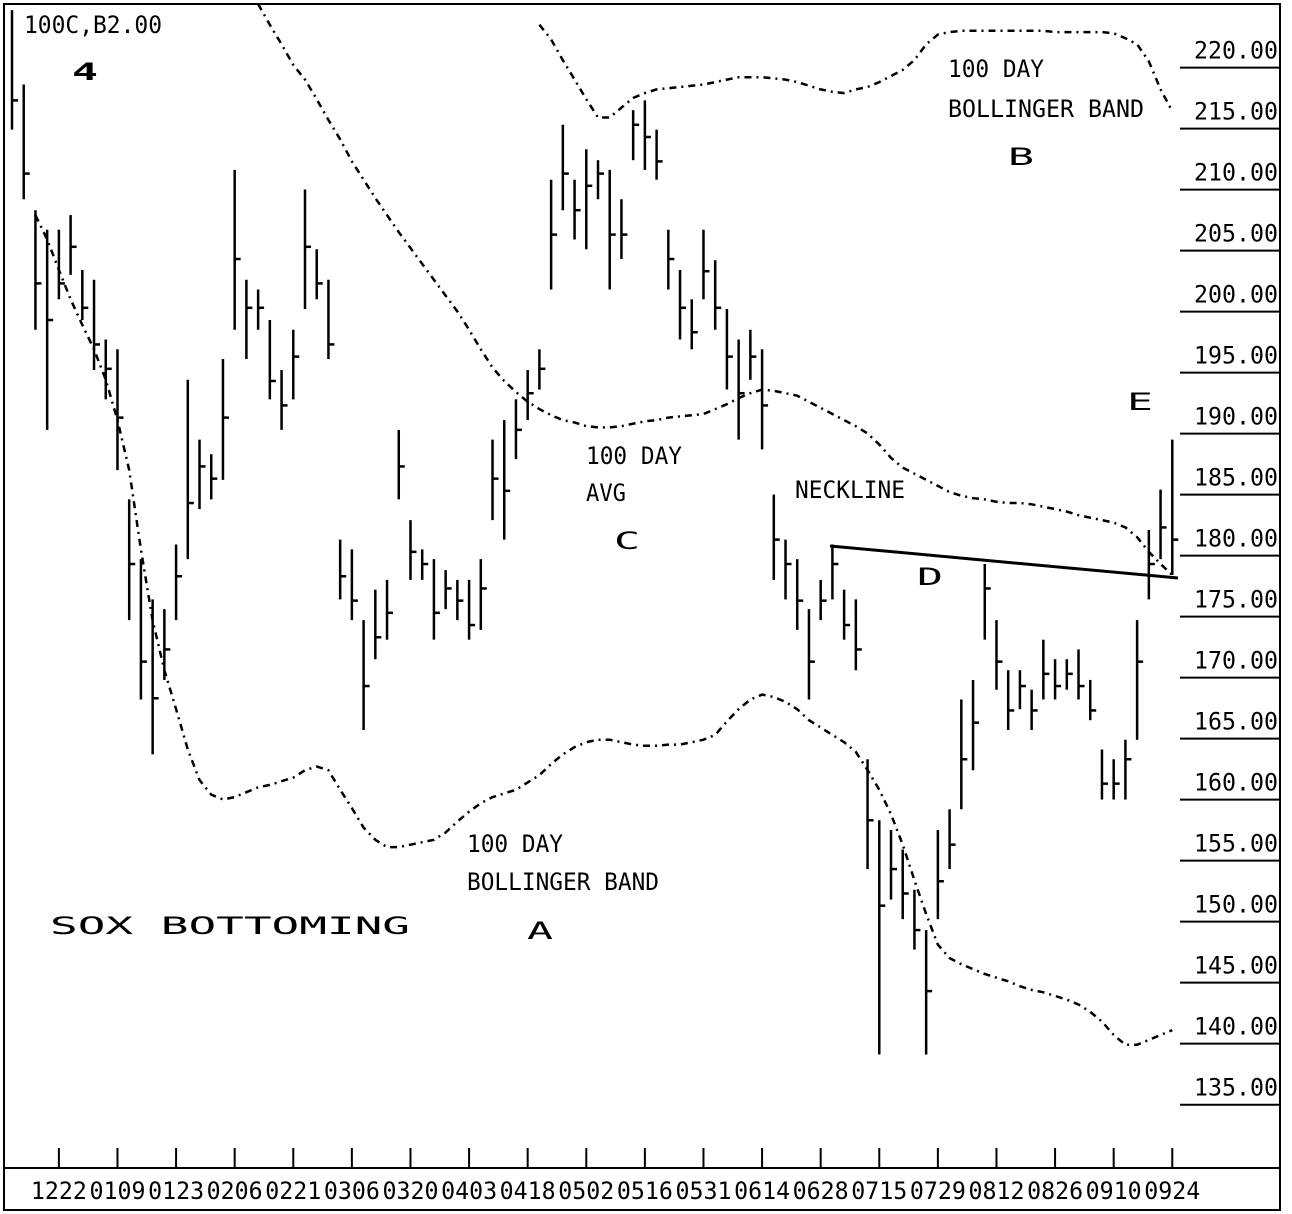 This screenshot has width=1292, height=1214. Describe the element at coordinates (1236, 112) in the screenshot. I see `y-tick-label: 215.00` at that location.